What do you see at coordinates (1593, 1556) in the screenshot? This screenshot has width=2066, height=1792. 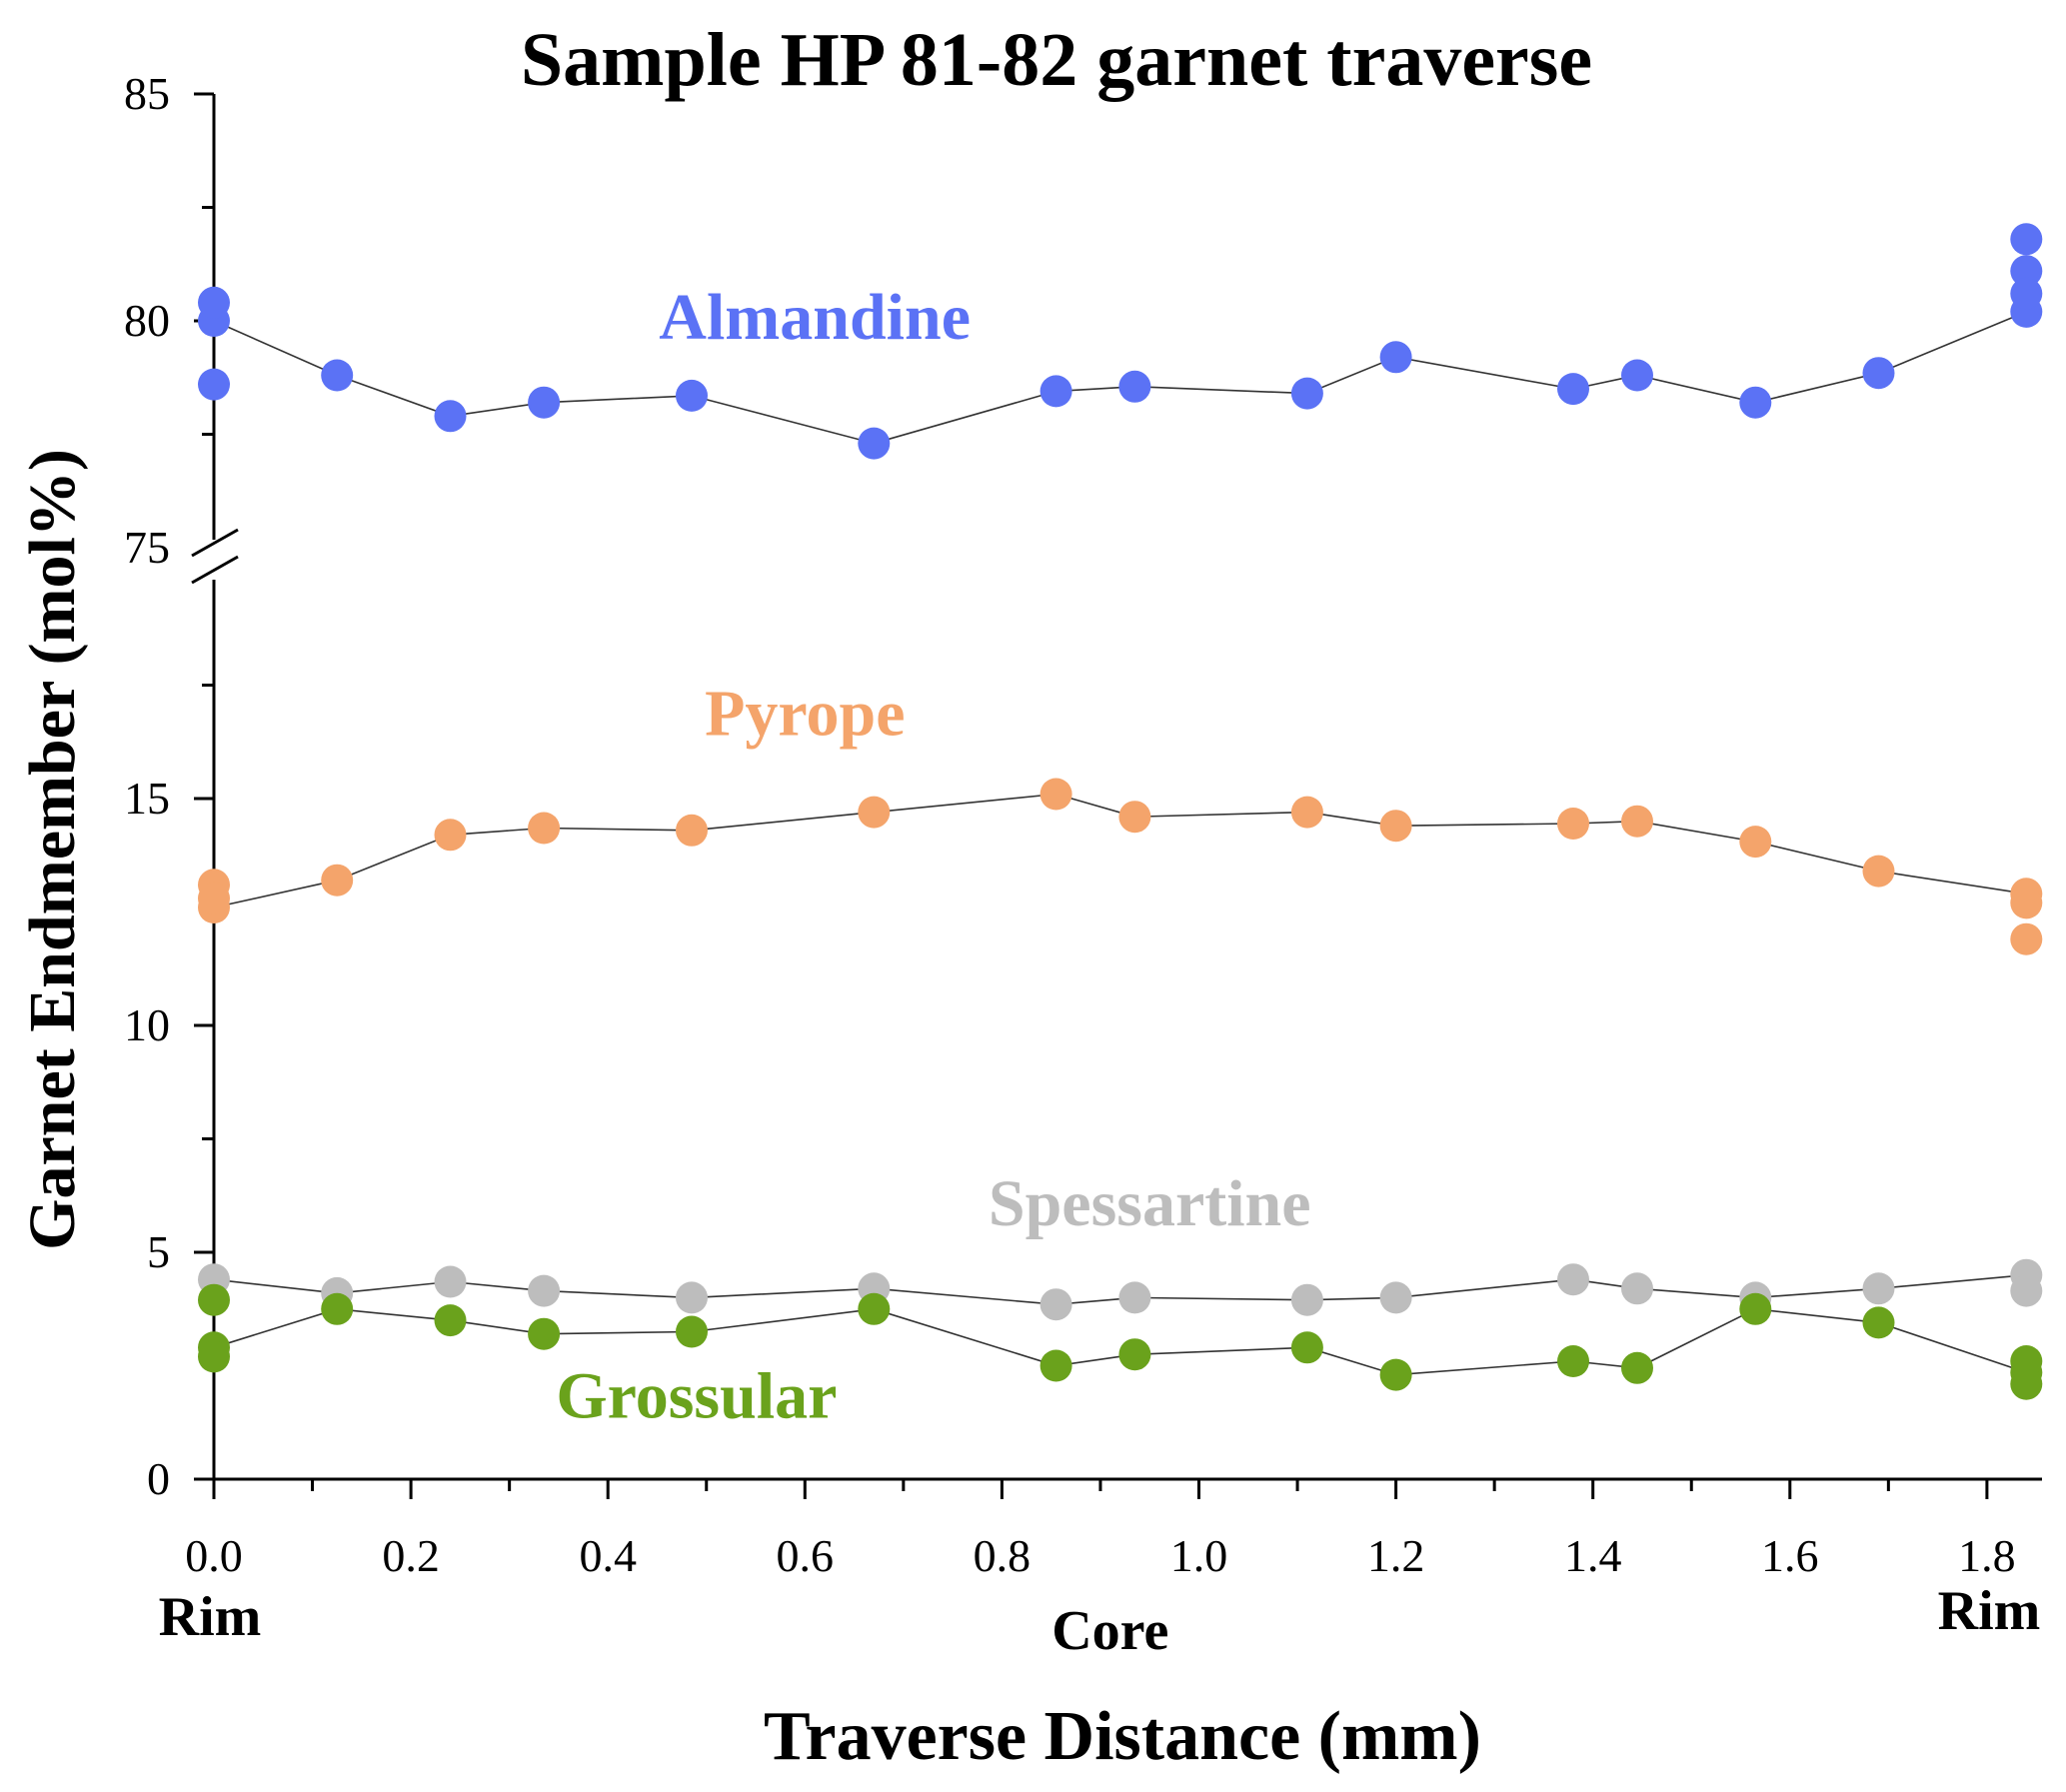 I see `x-tick-label: 1.4` at bounding box center [1593, 1556].